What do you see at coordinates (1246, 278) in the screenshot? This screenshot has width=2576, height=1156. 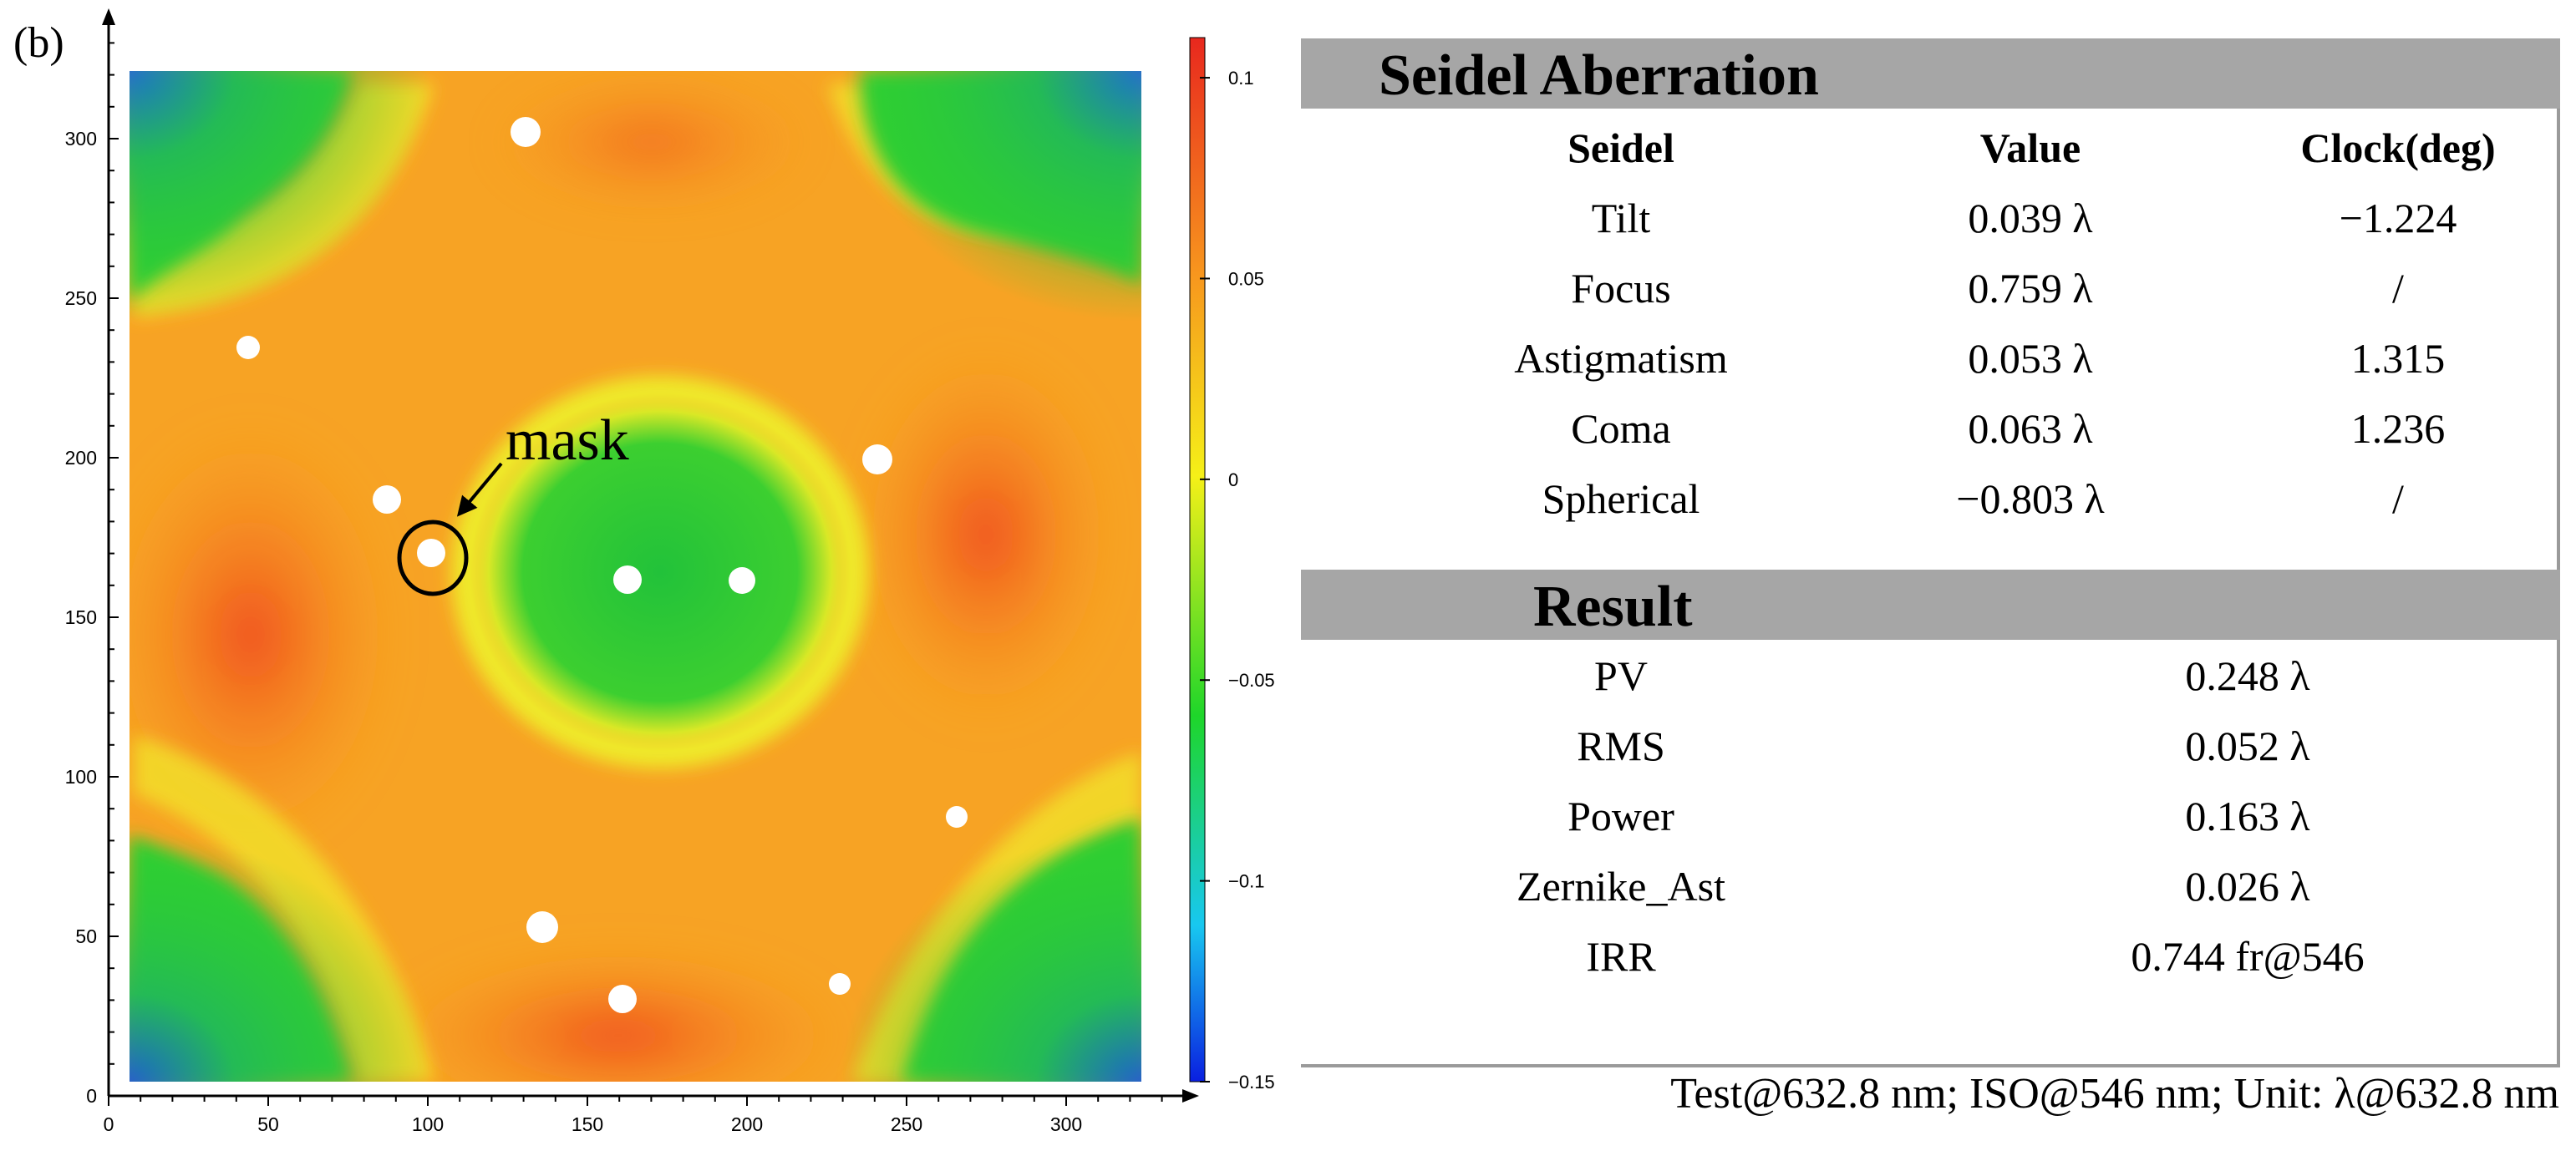 I see `colorbar-tick-label: 0.05` at bounding box center [1246, 278].